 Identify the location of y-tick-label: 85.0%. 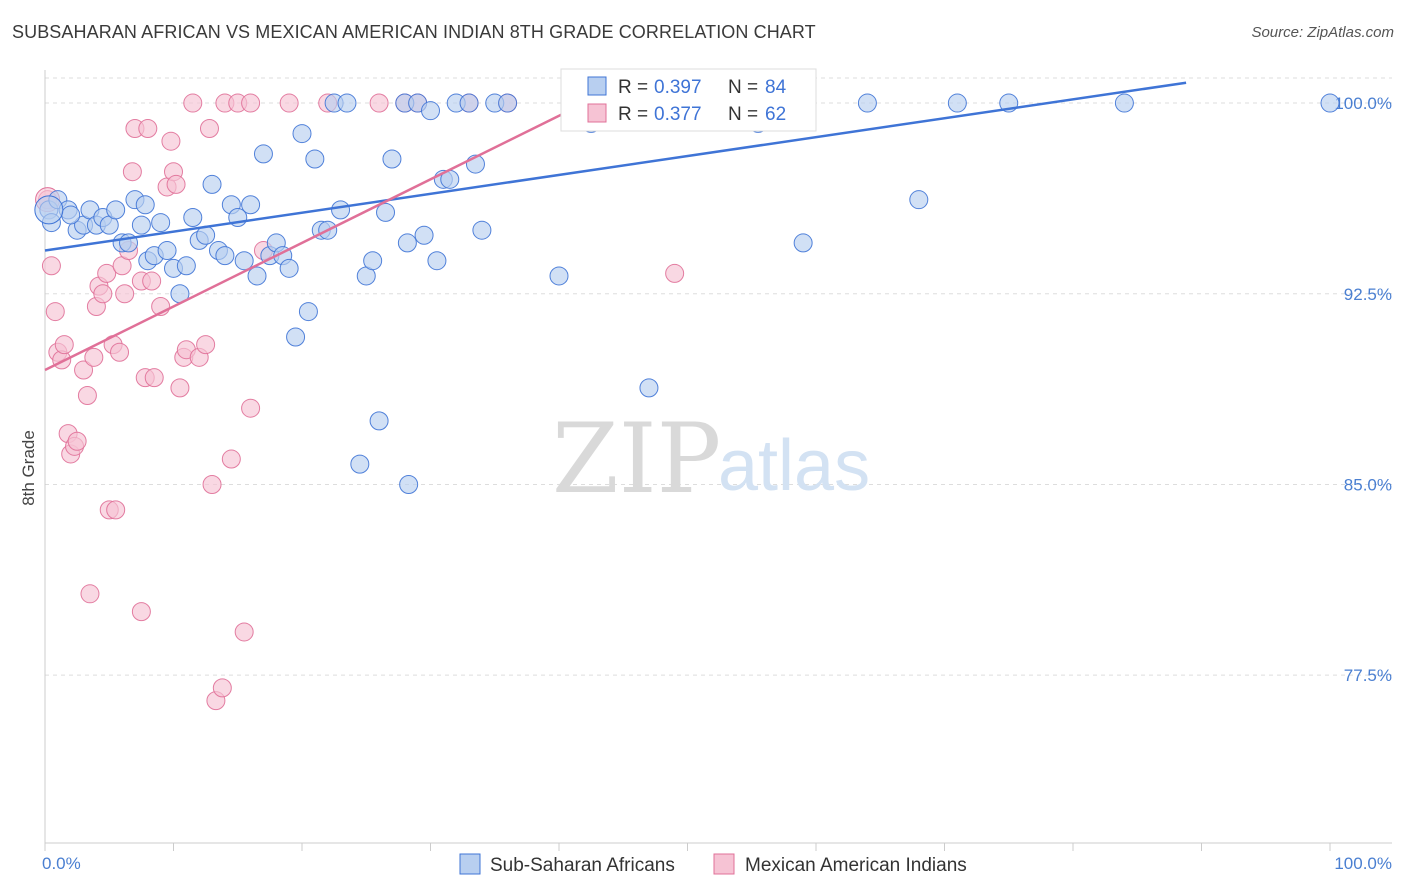
(1368, 484).